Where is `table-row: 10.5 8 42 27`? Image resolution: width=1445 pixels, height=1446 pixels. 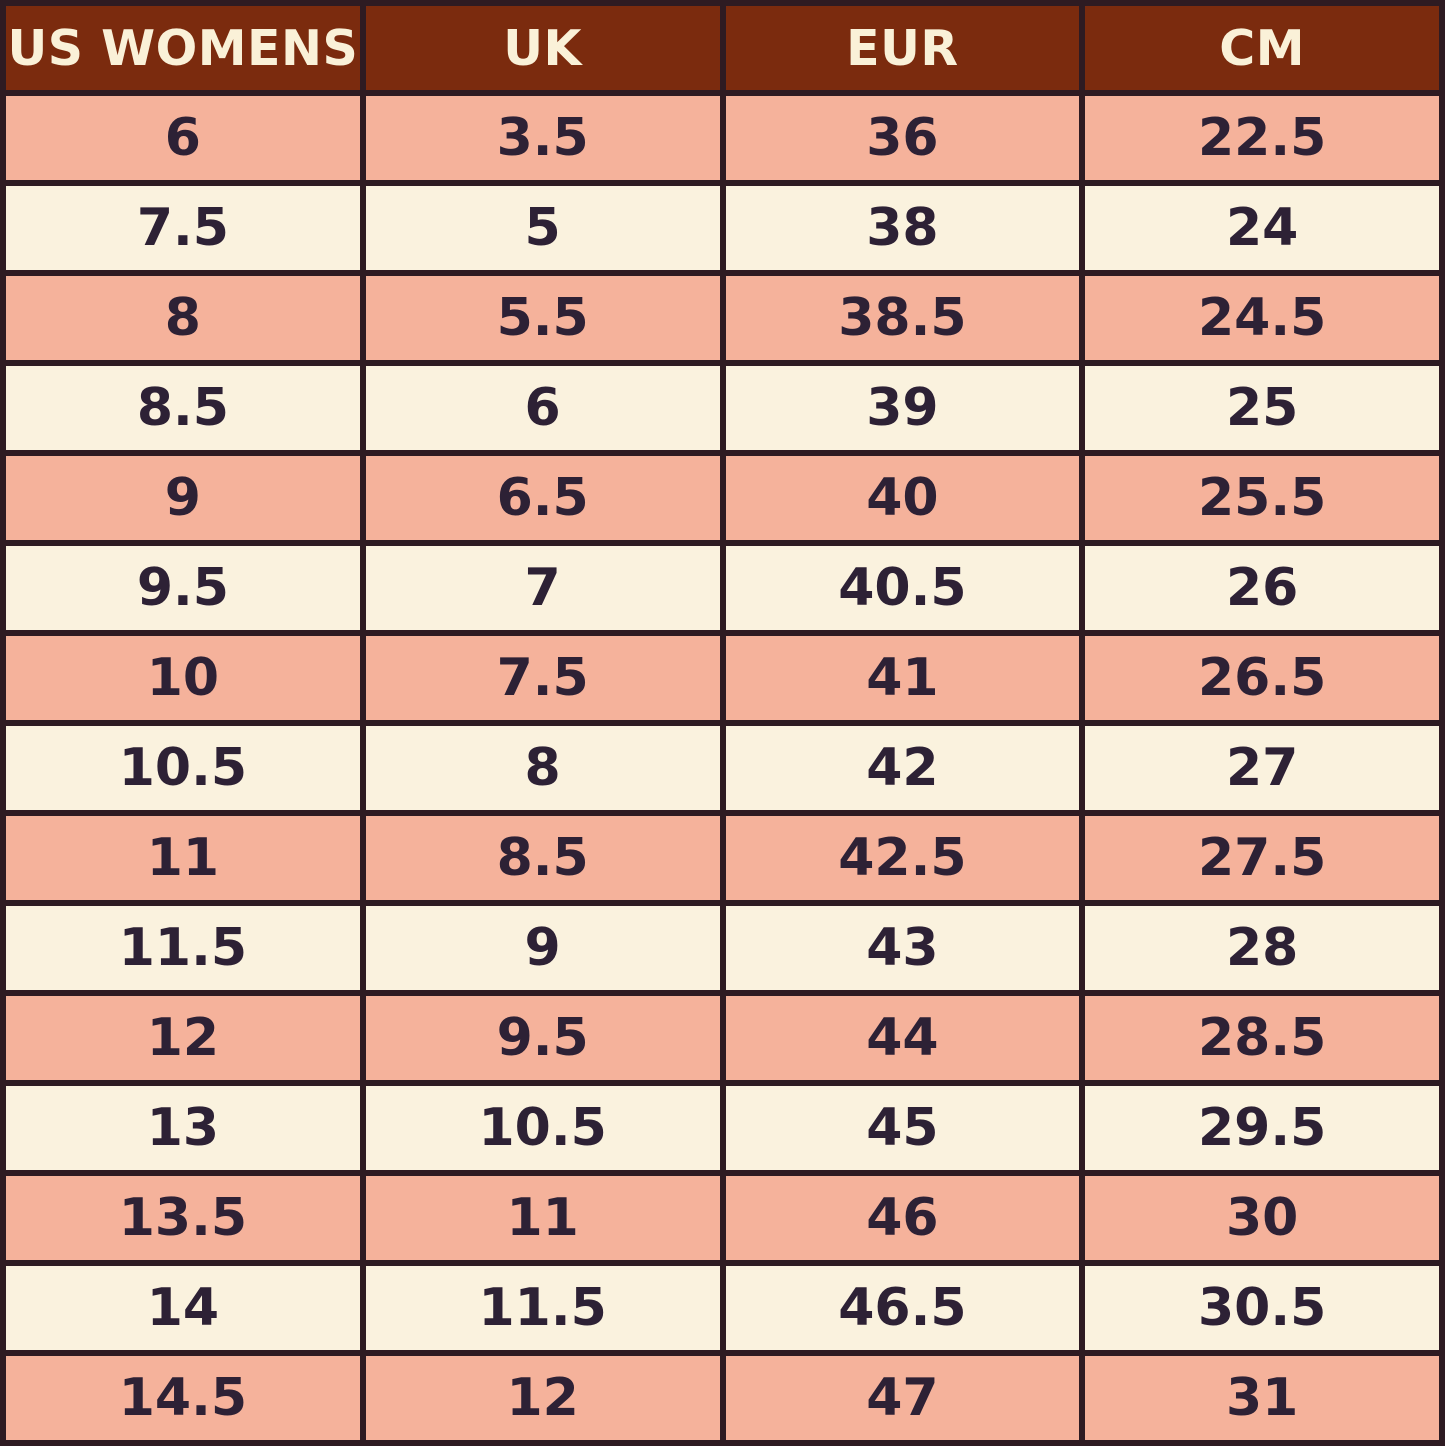
table-row: 10.5 8 42 27 is located at coordinates (722, 768).